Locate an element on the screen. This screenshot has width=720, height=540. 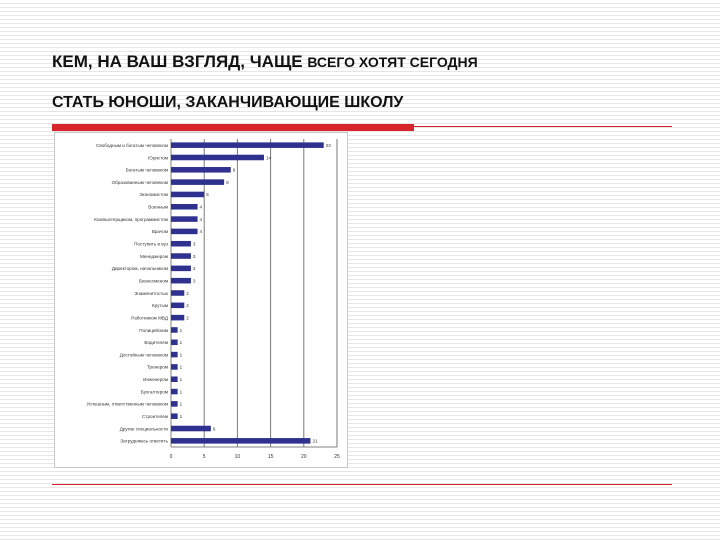
category-label: Затрудняюсь ответить is located at coordinates (144, 441).